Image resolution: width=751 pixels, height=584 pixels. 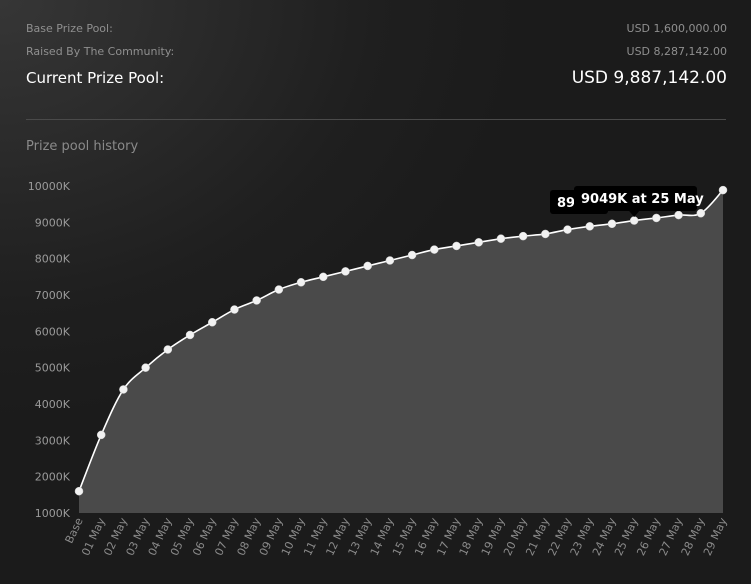 I want to click on y-tick-label: 10000K, so click(x=49, y=186).